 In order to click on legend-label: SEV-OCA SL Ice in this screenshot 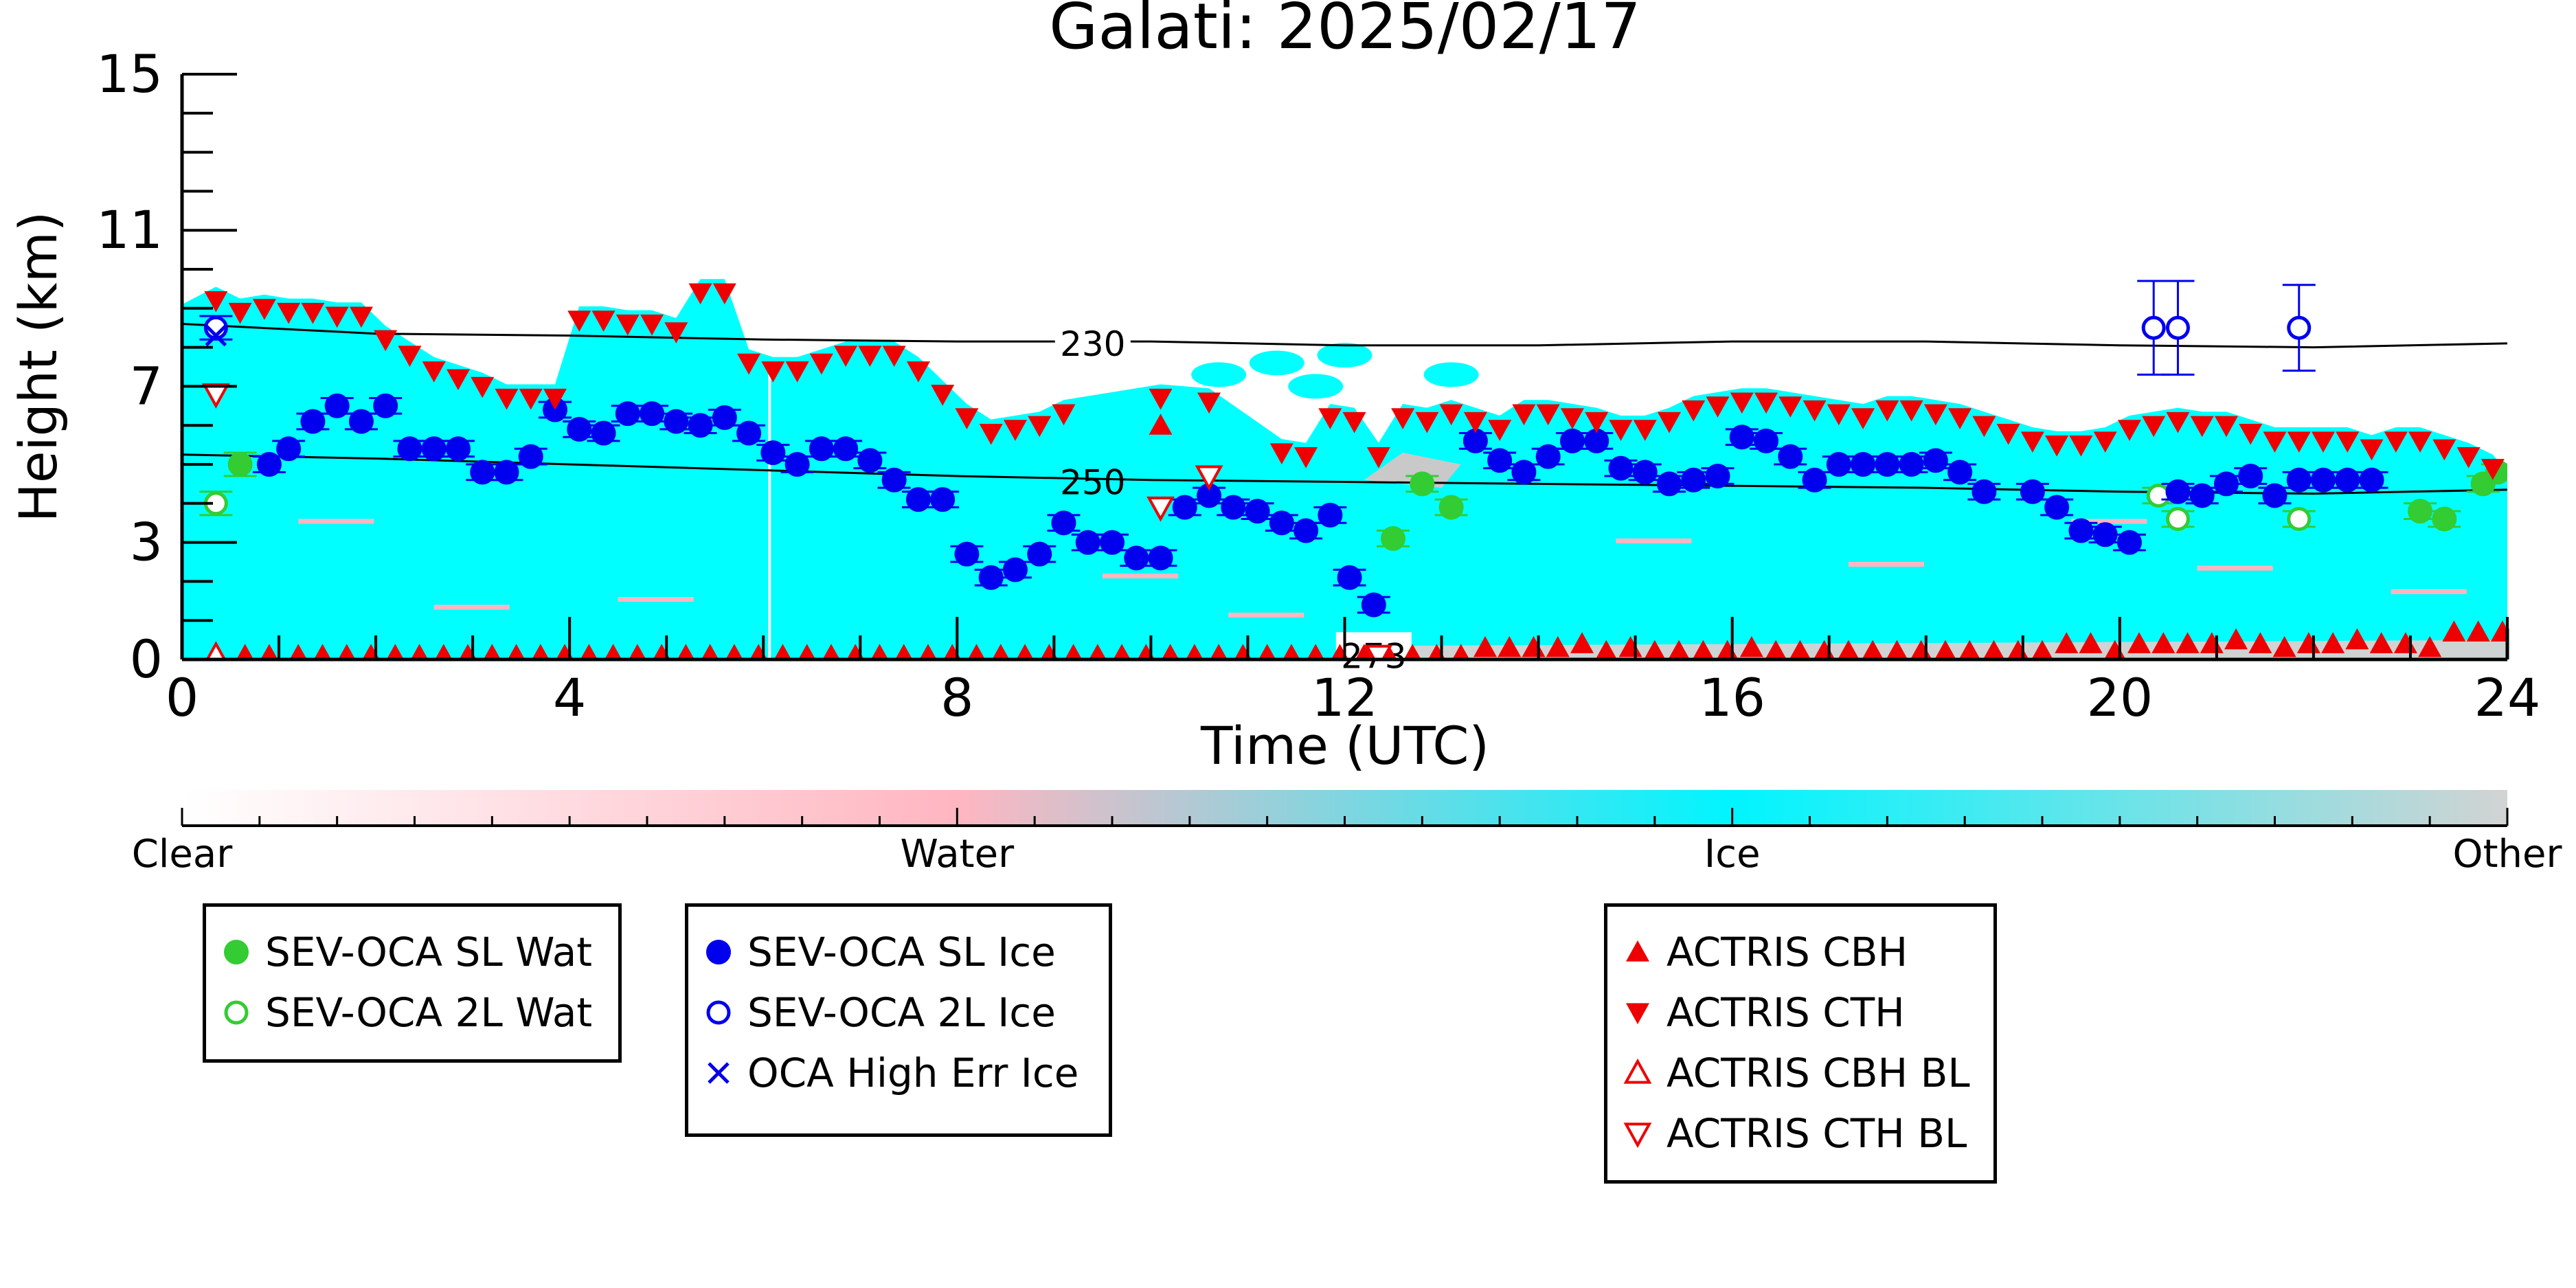, I will do `click(901, 952)`.